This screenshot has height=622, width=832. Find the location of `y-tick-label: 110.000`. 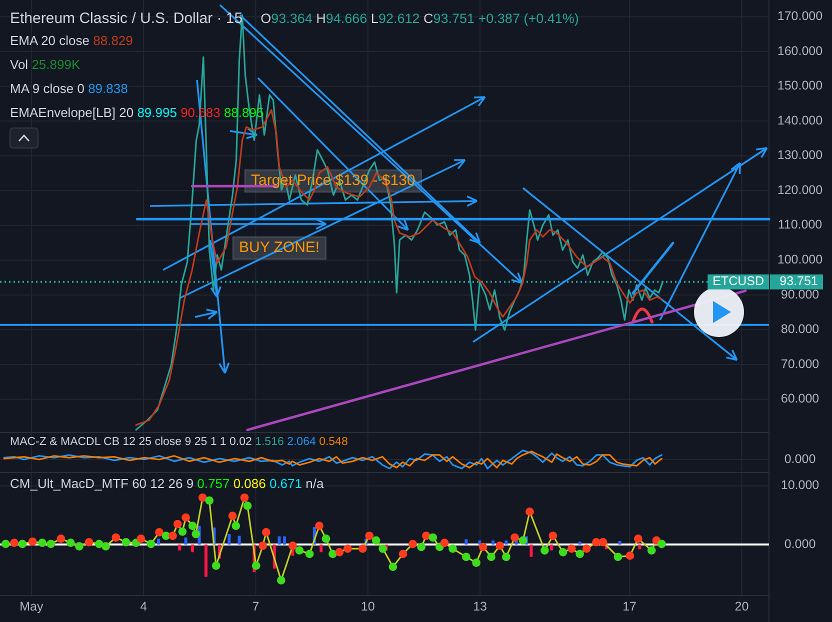

y-tick-label: 110.000 is located at coordinates (800, 225).